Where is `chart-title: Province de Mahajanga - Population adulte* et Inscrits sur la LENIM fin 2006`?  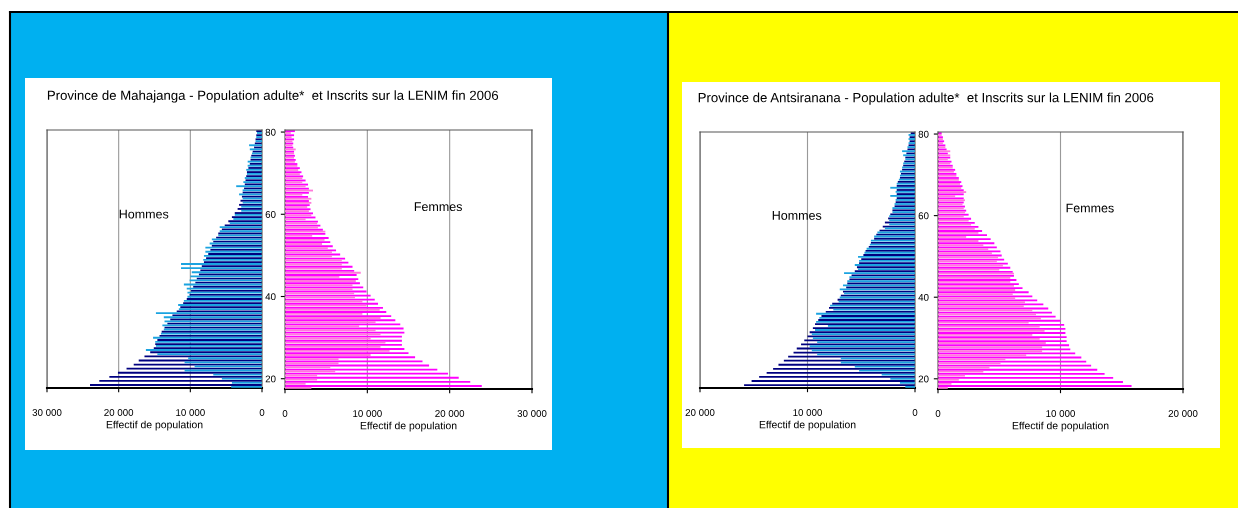 chart-title: Province de Mahajanga - Population adulte* et Inscrits sur la LENIM fin 2006 is located at coordinates (273, 96).